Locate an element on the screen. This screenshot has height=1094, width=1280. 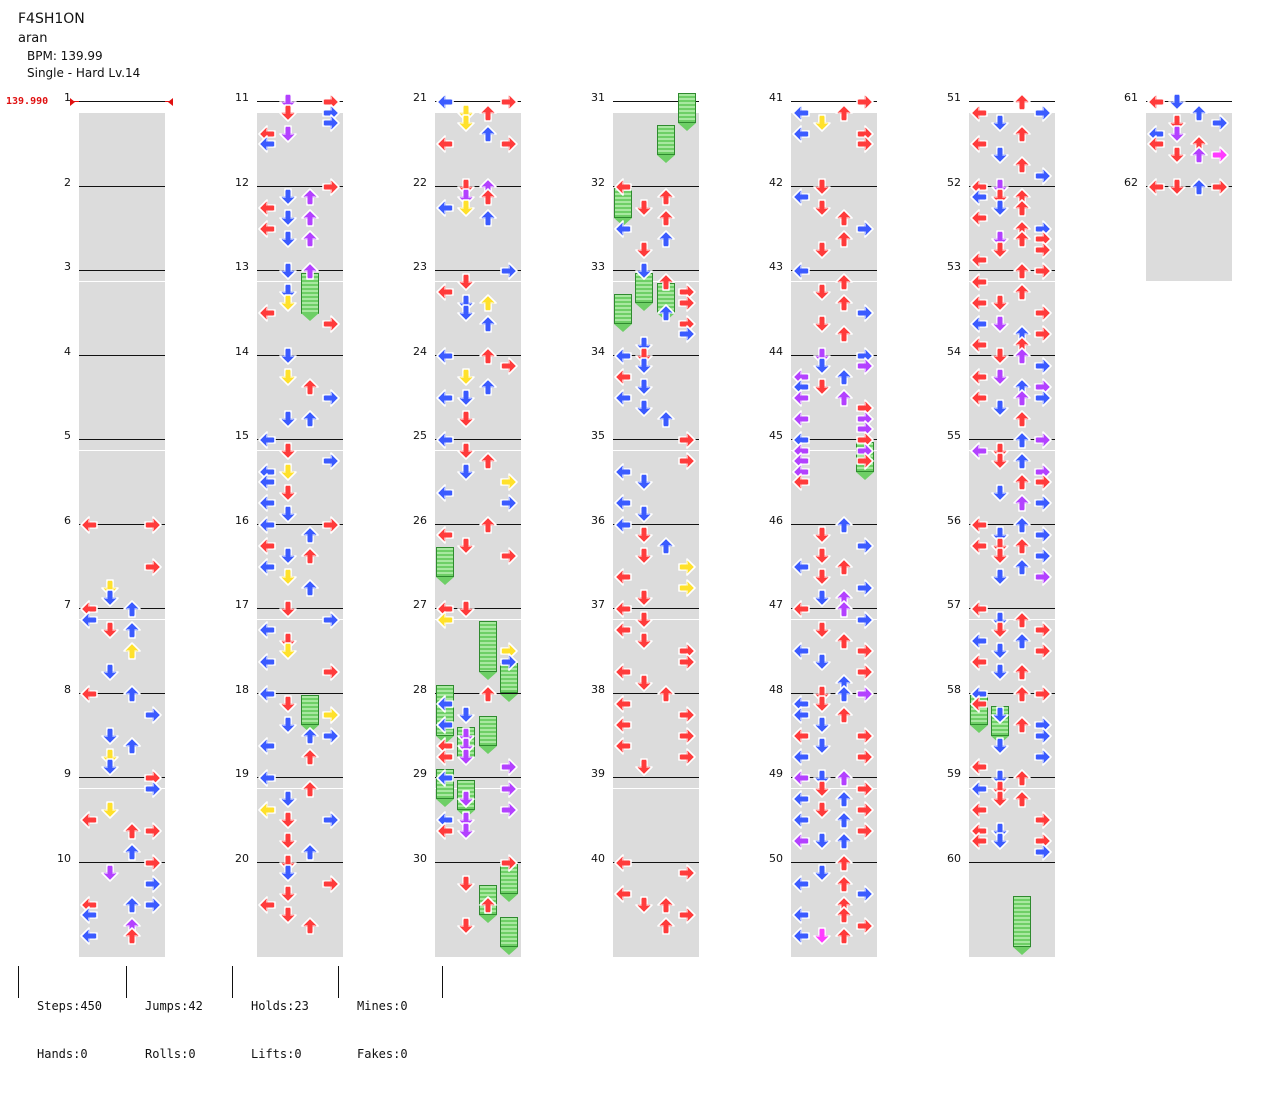
measure-number: 31 is located at coordinates (598, 97).